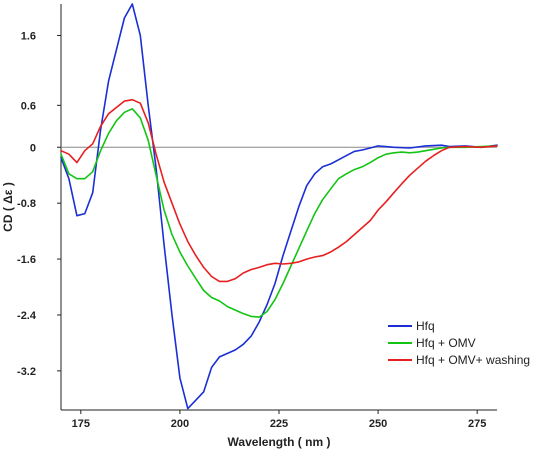 This screenshot has width=550, height=454. I want to click on x-tick-label: 225, so click(279, 424).